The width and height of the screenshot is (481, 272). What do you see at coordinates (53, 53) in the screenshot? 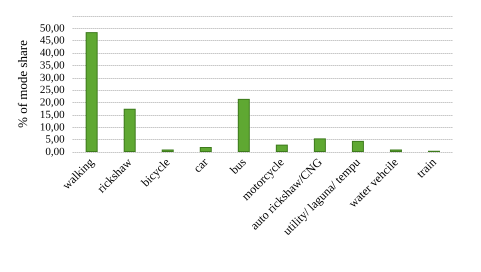
I see `y-tick-label: 40,00` at bounding box center [53, 53].